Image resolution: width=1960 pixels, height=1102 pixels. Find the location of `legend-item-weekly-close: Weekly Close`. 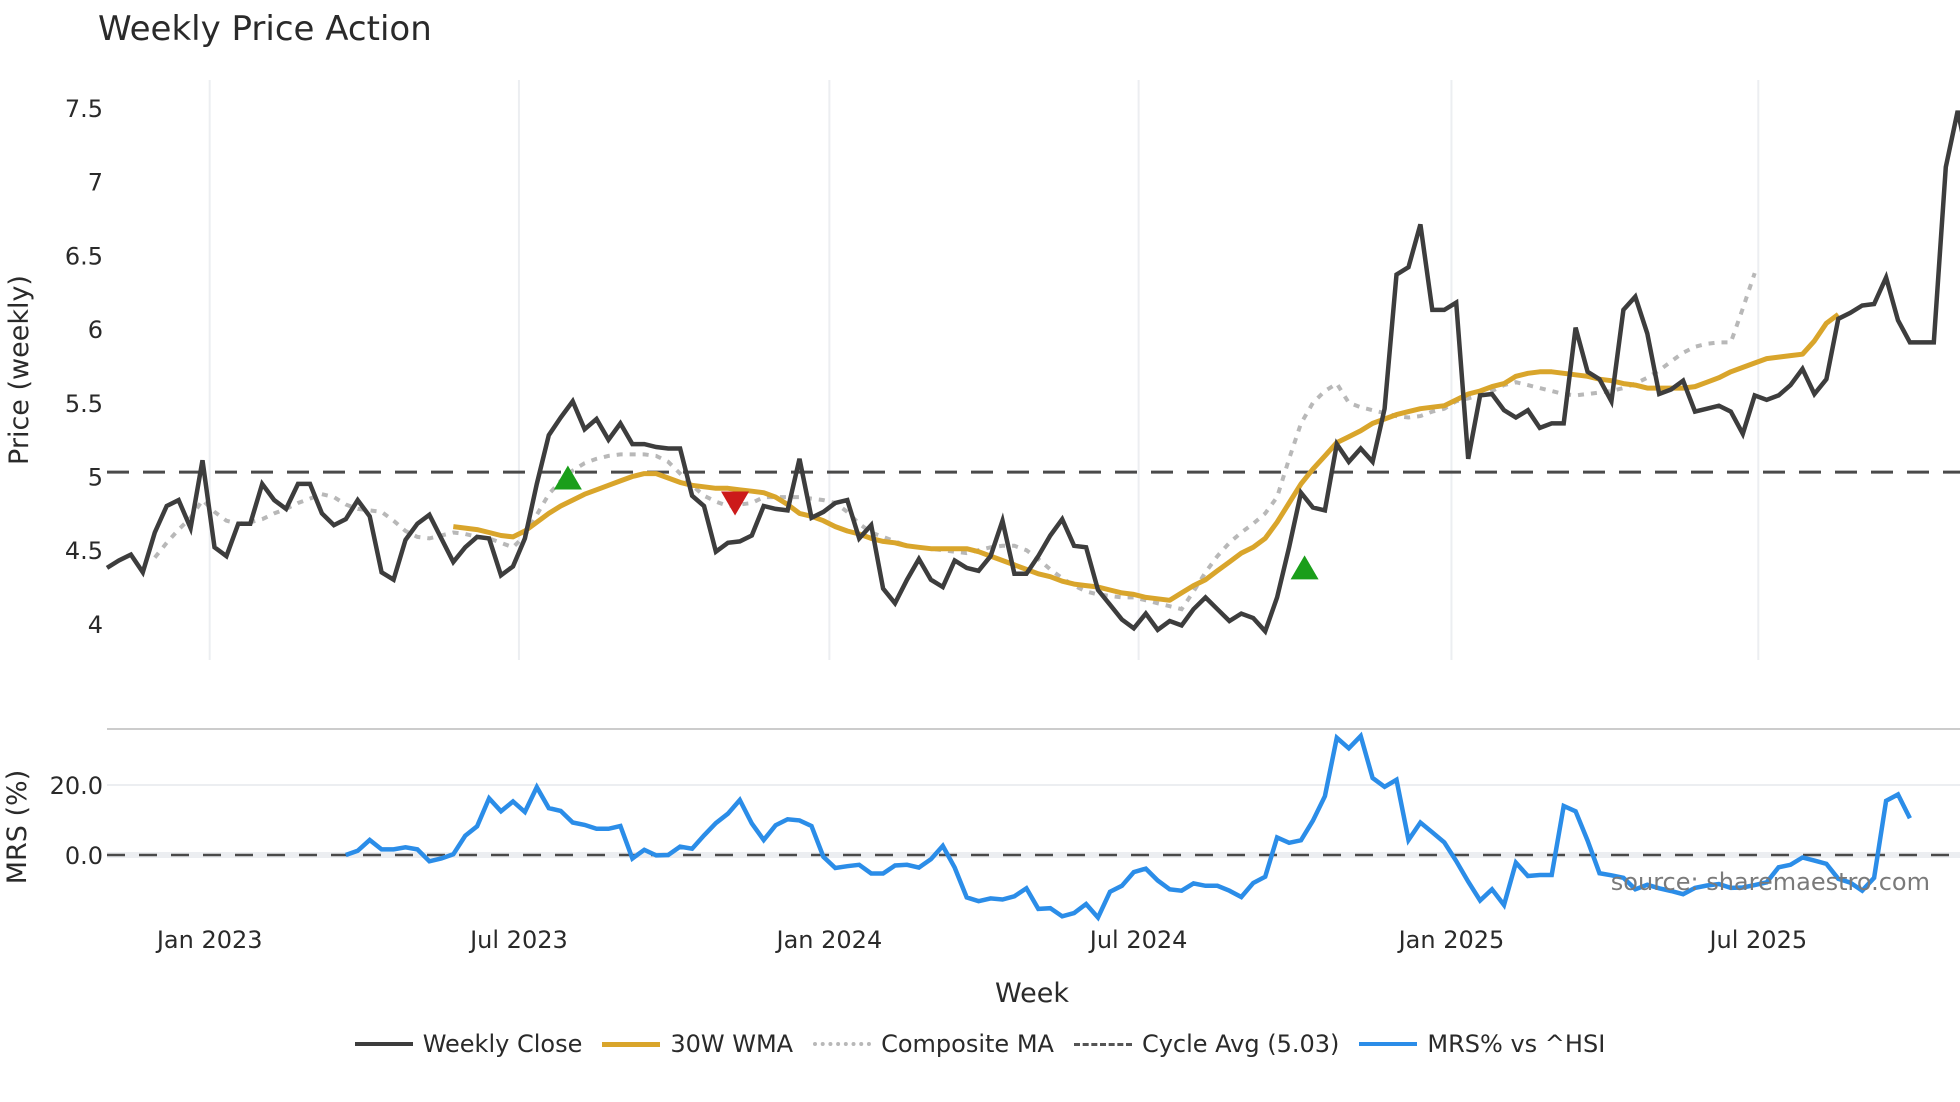

legend-item-weekly-close: Weekly Close is located at coordinates (468, 1044).